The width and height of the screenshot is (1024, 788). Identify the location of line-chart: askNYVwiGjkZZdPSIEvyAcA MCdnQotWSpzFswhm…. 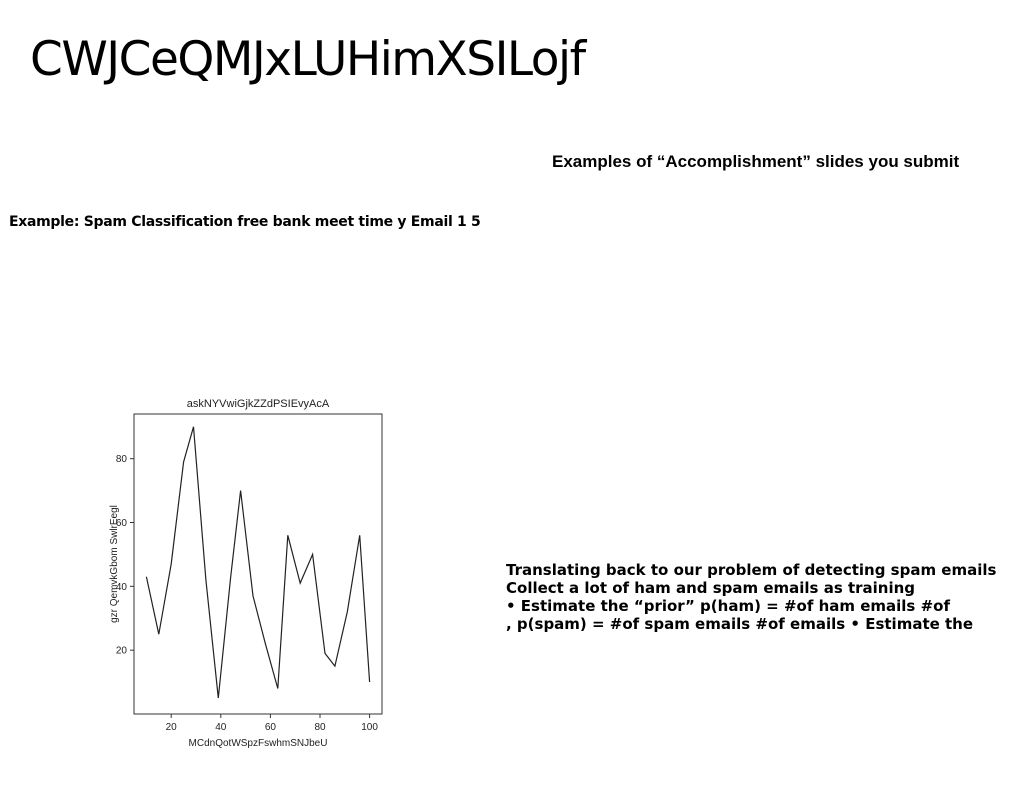
(250, 575).